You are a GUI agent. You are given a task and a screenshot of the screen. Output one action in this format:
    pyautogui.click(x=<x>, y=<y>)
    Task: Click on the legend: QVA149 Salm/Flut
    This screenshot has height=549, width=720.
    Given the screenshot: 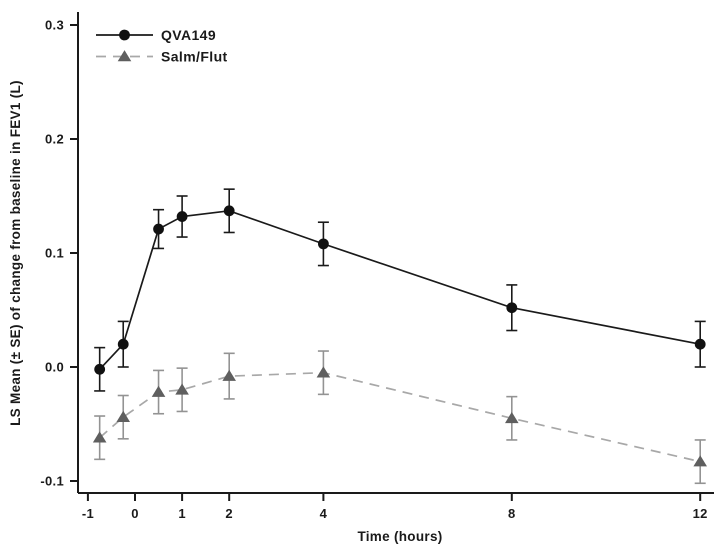 What is the action you would take?
    pyautogui.click(x=162, y=46)
    